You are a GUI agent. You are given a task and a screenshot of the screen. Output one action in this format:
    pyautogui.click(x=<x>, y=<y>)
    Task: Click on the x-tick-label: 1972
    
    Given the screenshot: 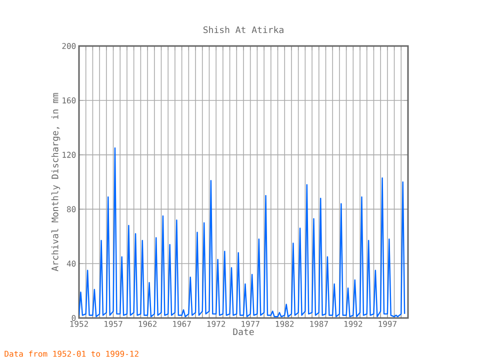 What is the action you would take?
    pyautogui.click(x=216, y=323)
    